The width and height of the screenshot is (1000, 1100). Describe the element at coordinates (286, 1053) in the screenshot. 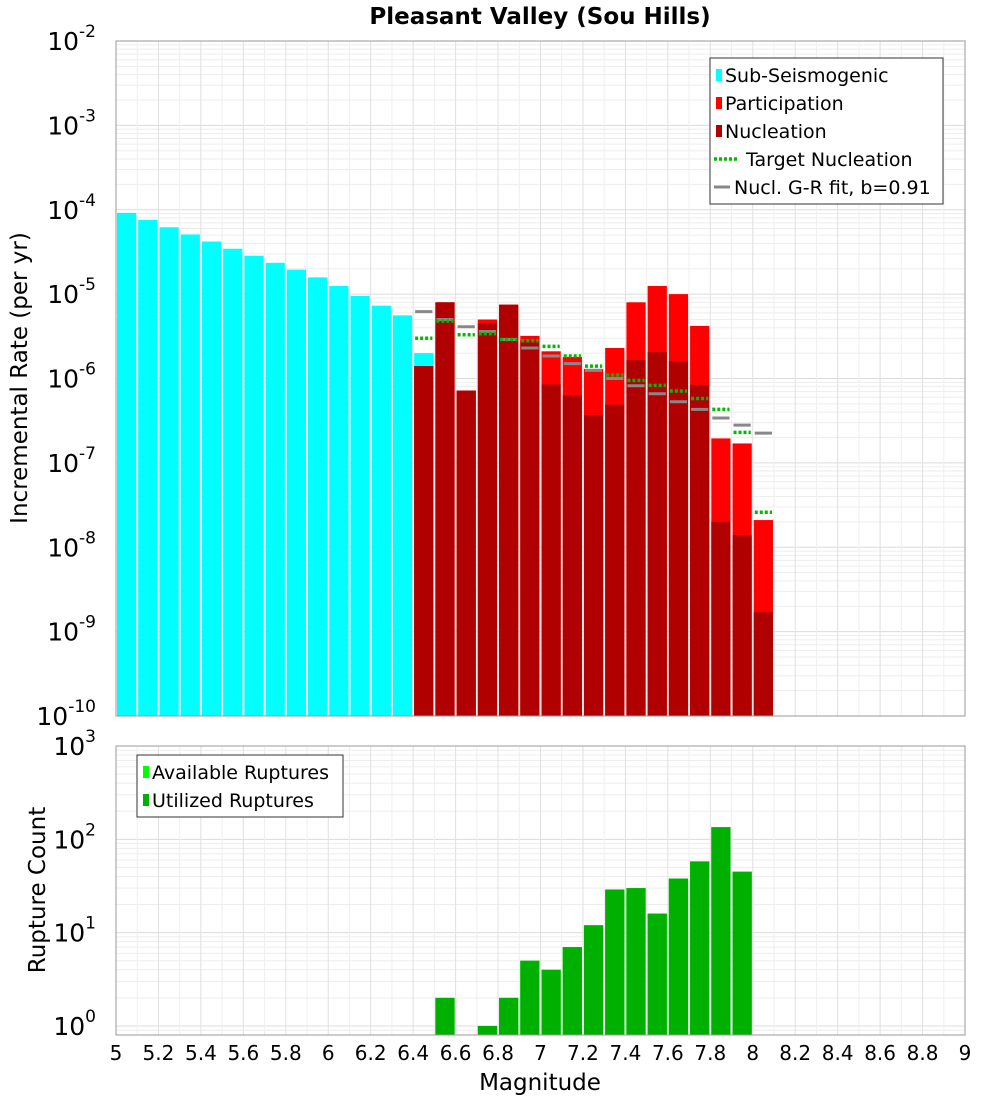

I see `x-tick-label: 5.8` at that location.